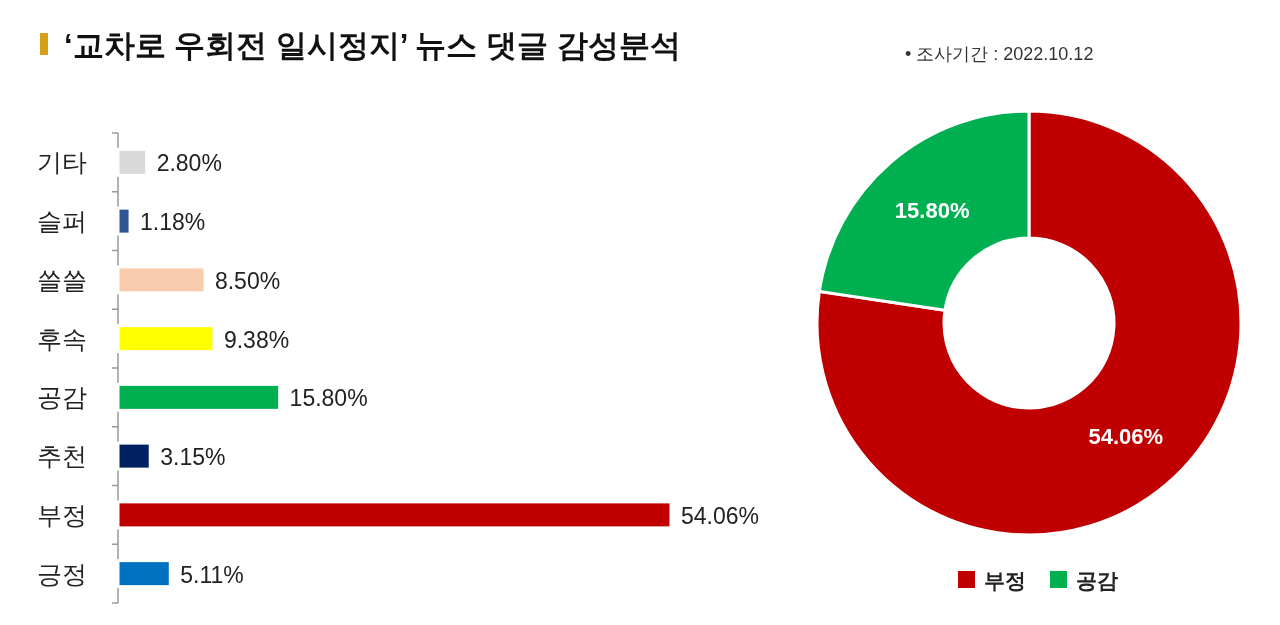  Describe the element at coordinates (999, 54) in the screenshot. I see `chart-subtitle: • 조사기간 : 2022.10.12` at that location.